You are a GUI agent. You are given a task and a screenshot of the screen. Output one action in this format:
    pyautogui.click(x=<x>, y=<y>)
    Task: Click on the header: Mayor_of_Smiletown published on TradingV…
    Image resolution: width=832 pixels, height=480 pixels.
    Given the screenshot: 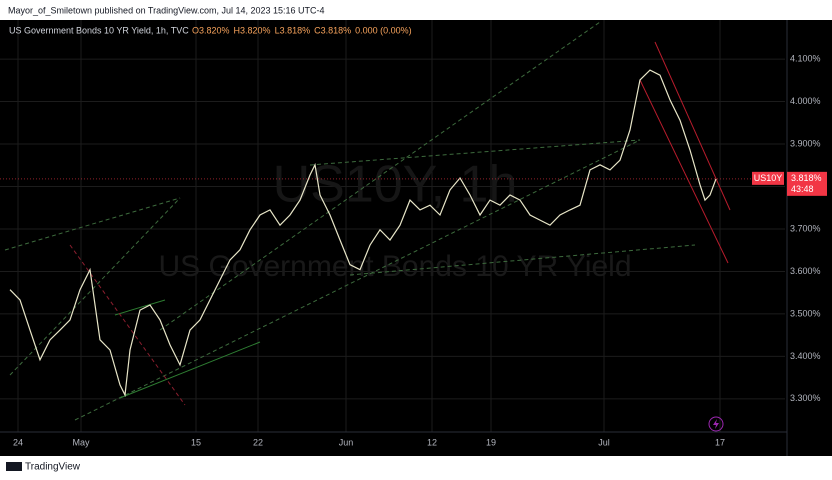 What is the action you would take?
    pyautogui.click(x=166, y=10)
    